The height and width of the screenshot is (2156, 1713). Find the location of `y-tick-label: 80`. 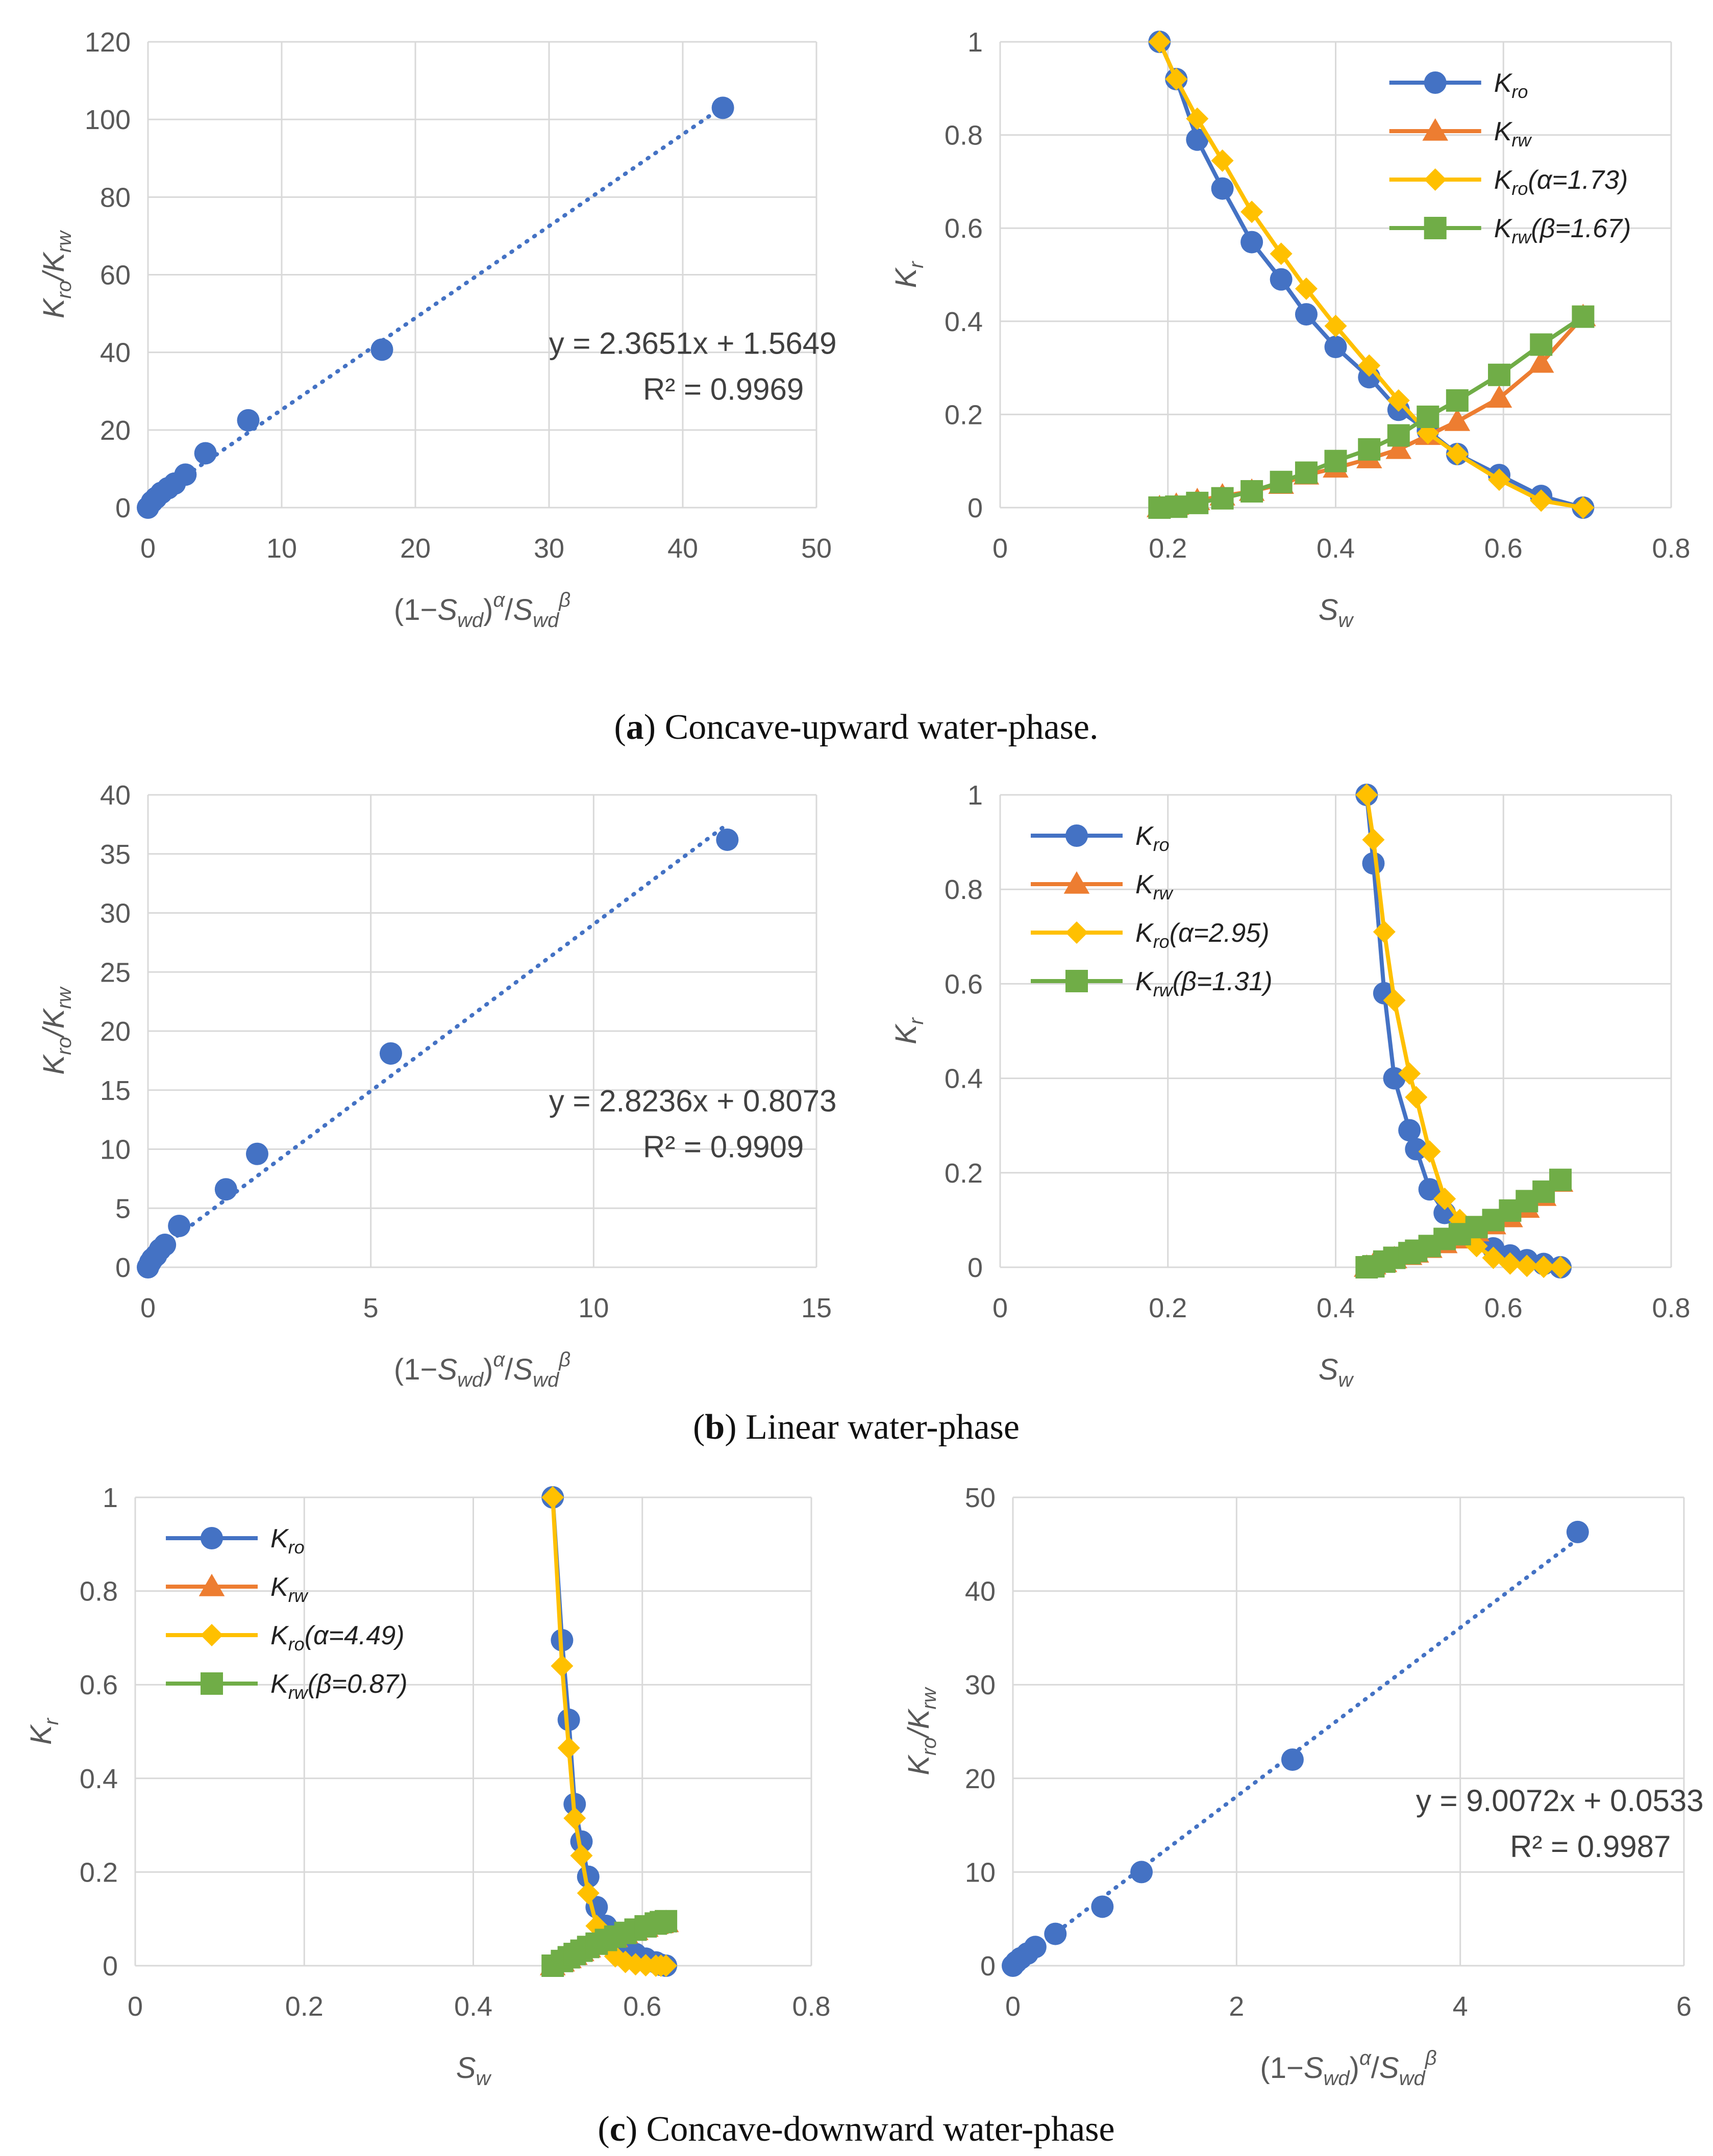

y-tick-label: 80 is located at coordinates (115, 197).